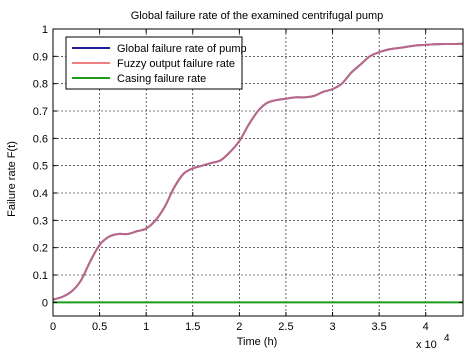 This screenshot has height=352, width=464. Describe the element at coordinates (192, 327) in the screenshot. I see `x-tick-label: 1.5` at that location.